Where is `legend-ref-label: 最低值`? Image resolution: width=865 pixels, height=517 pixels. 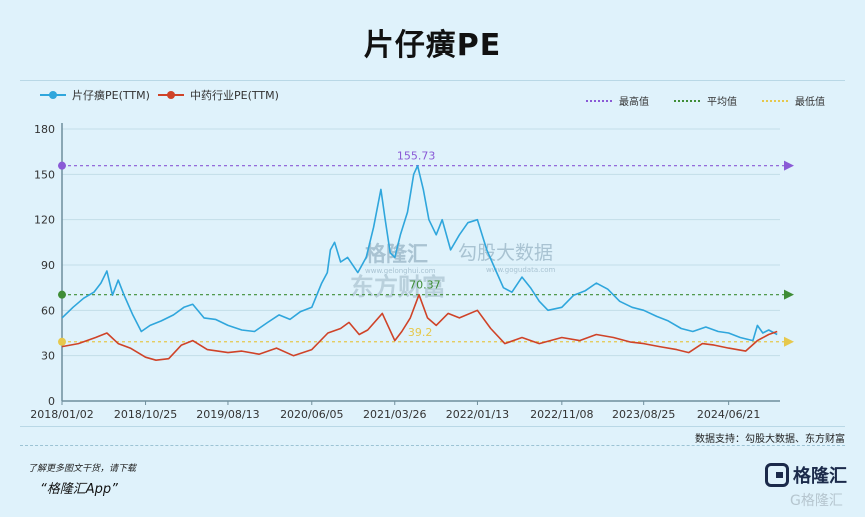
legend-ref-label: 最低值 is located at coordinates (810, 101).